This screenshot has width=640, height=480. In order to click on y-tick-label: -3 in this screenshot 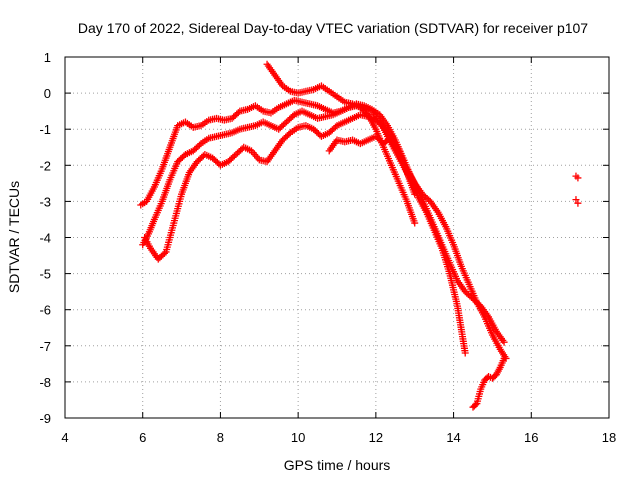, I will do `click(45, 201)`.